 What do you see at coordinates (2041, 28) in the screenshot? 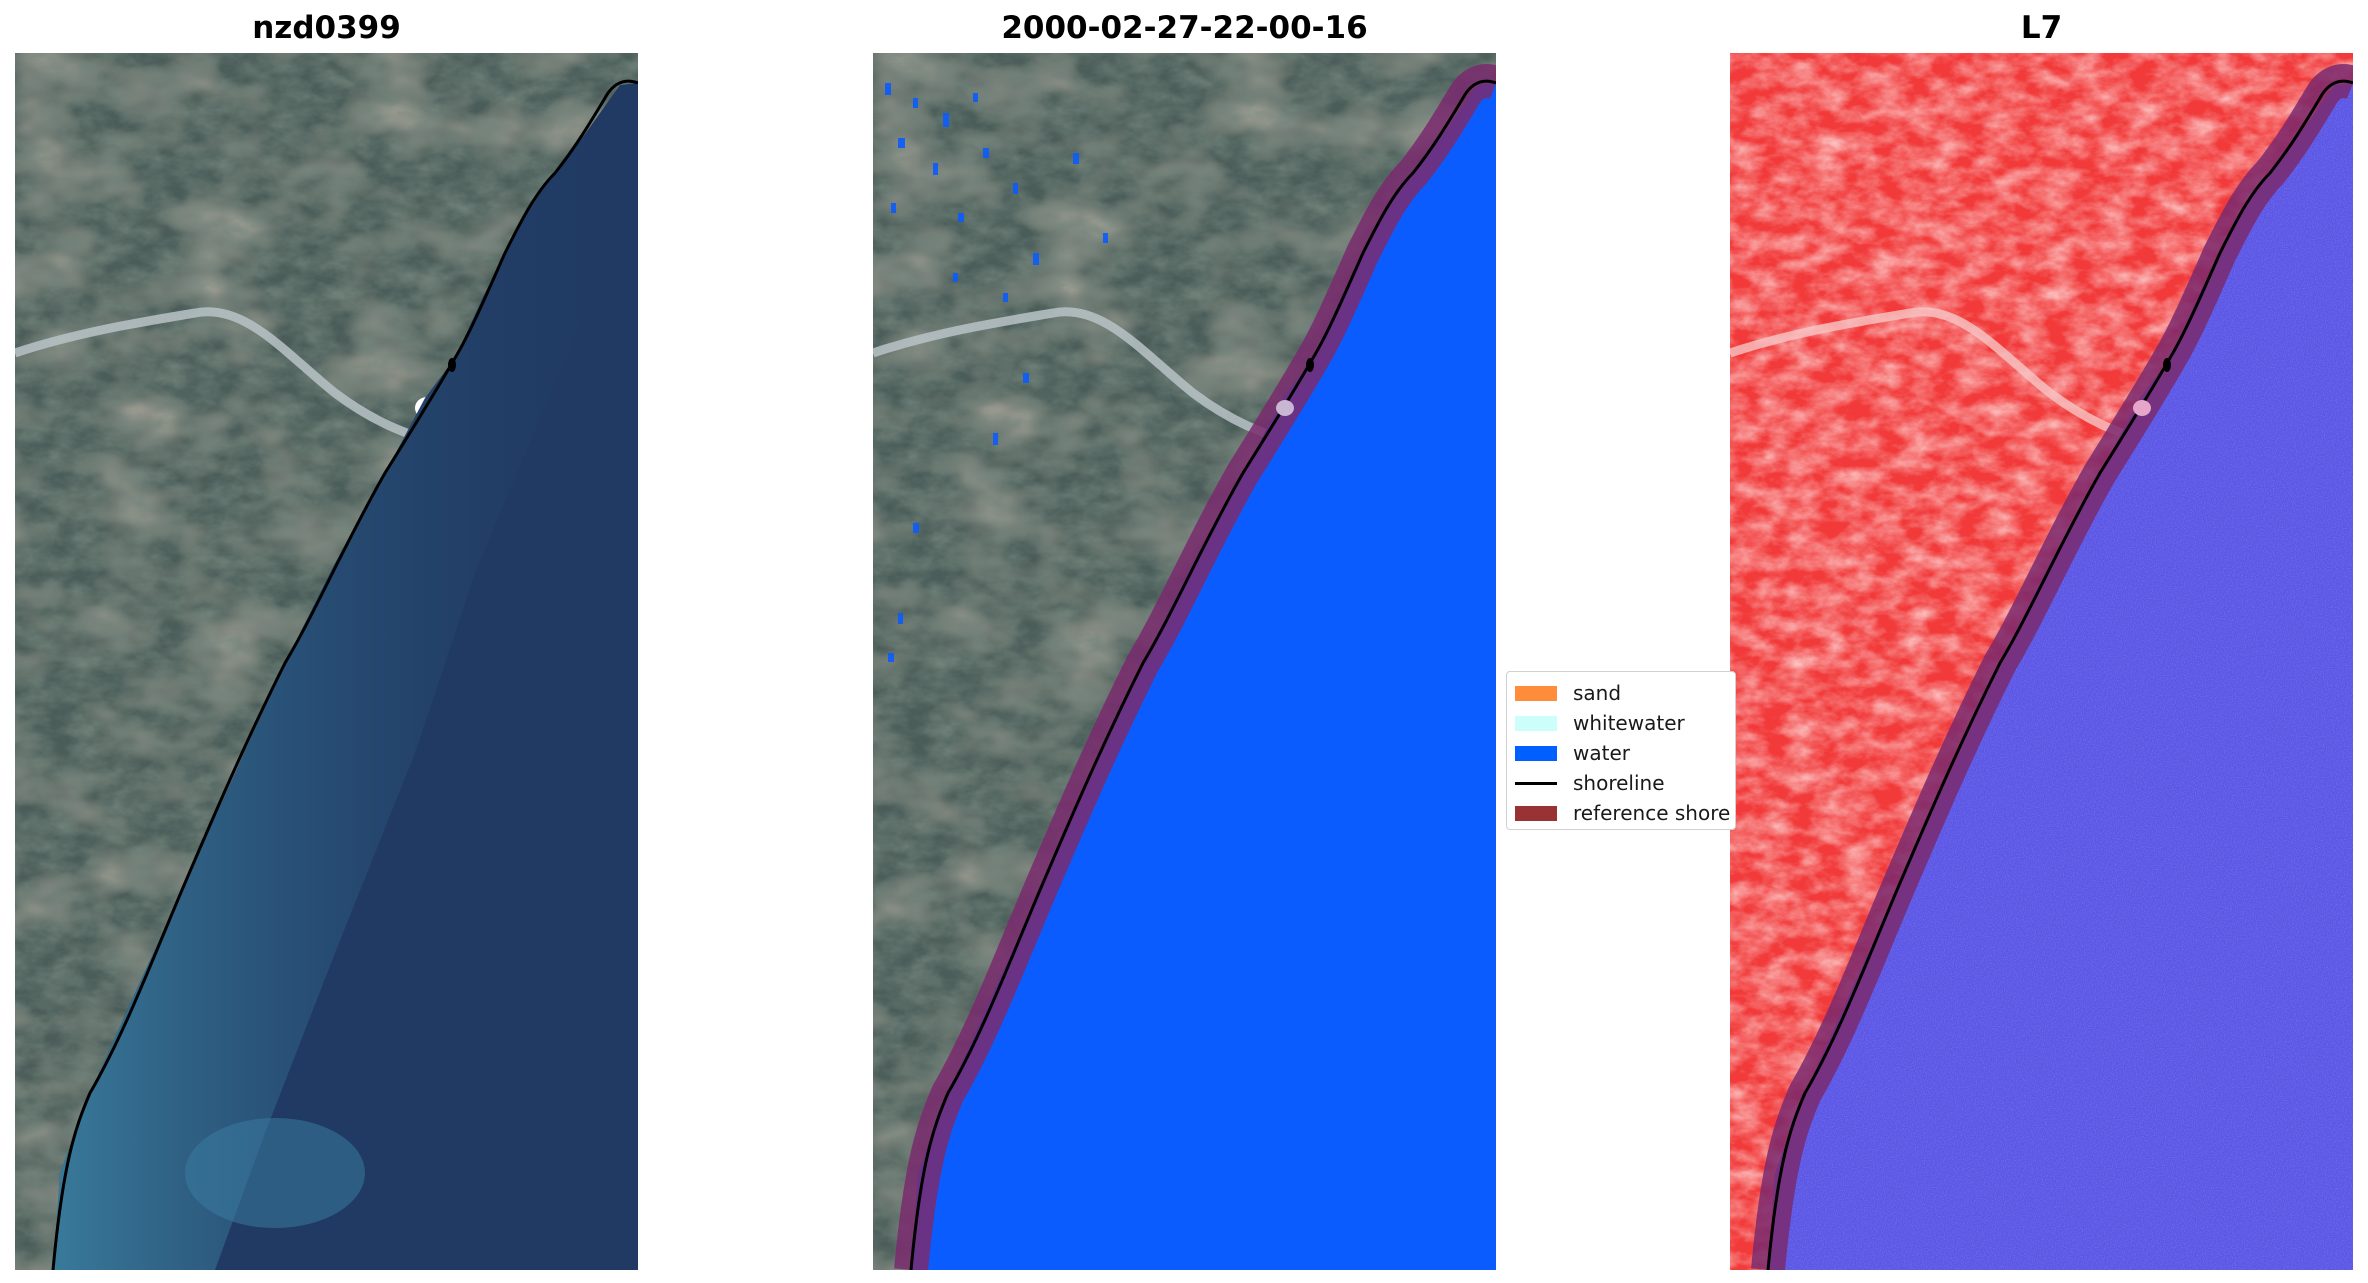
I see `panel-title-right: L7` at bounding box center [2041, 28].